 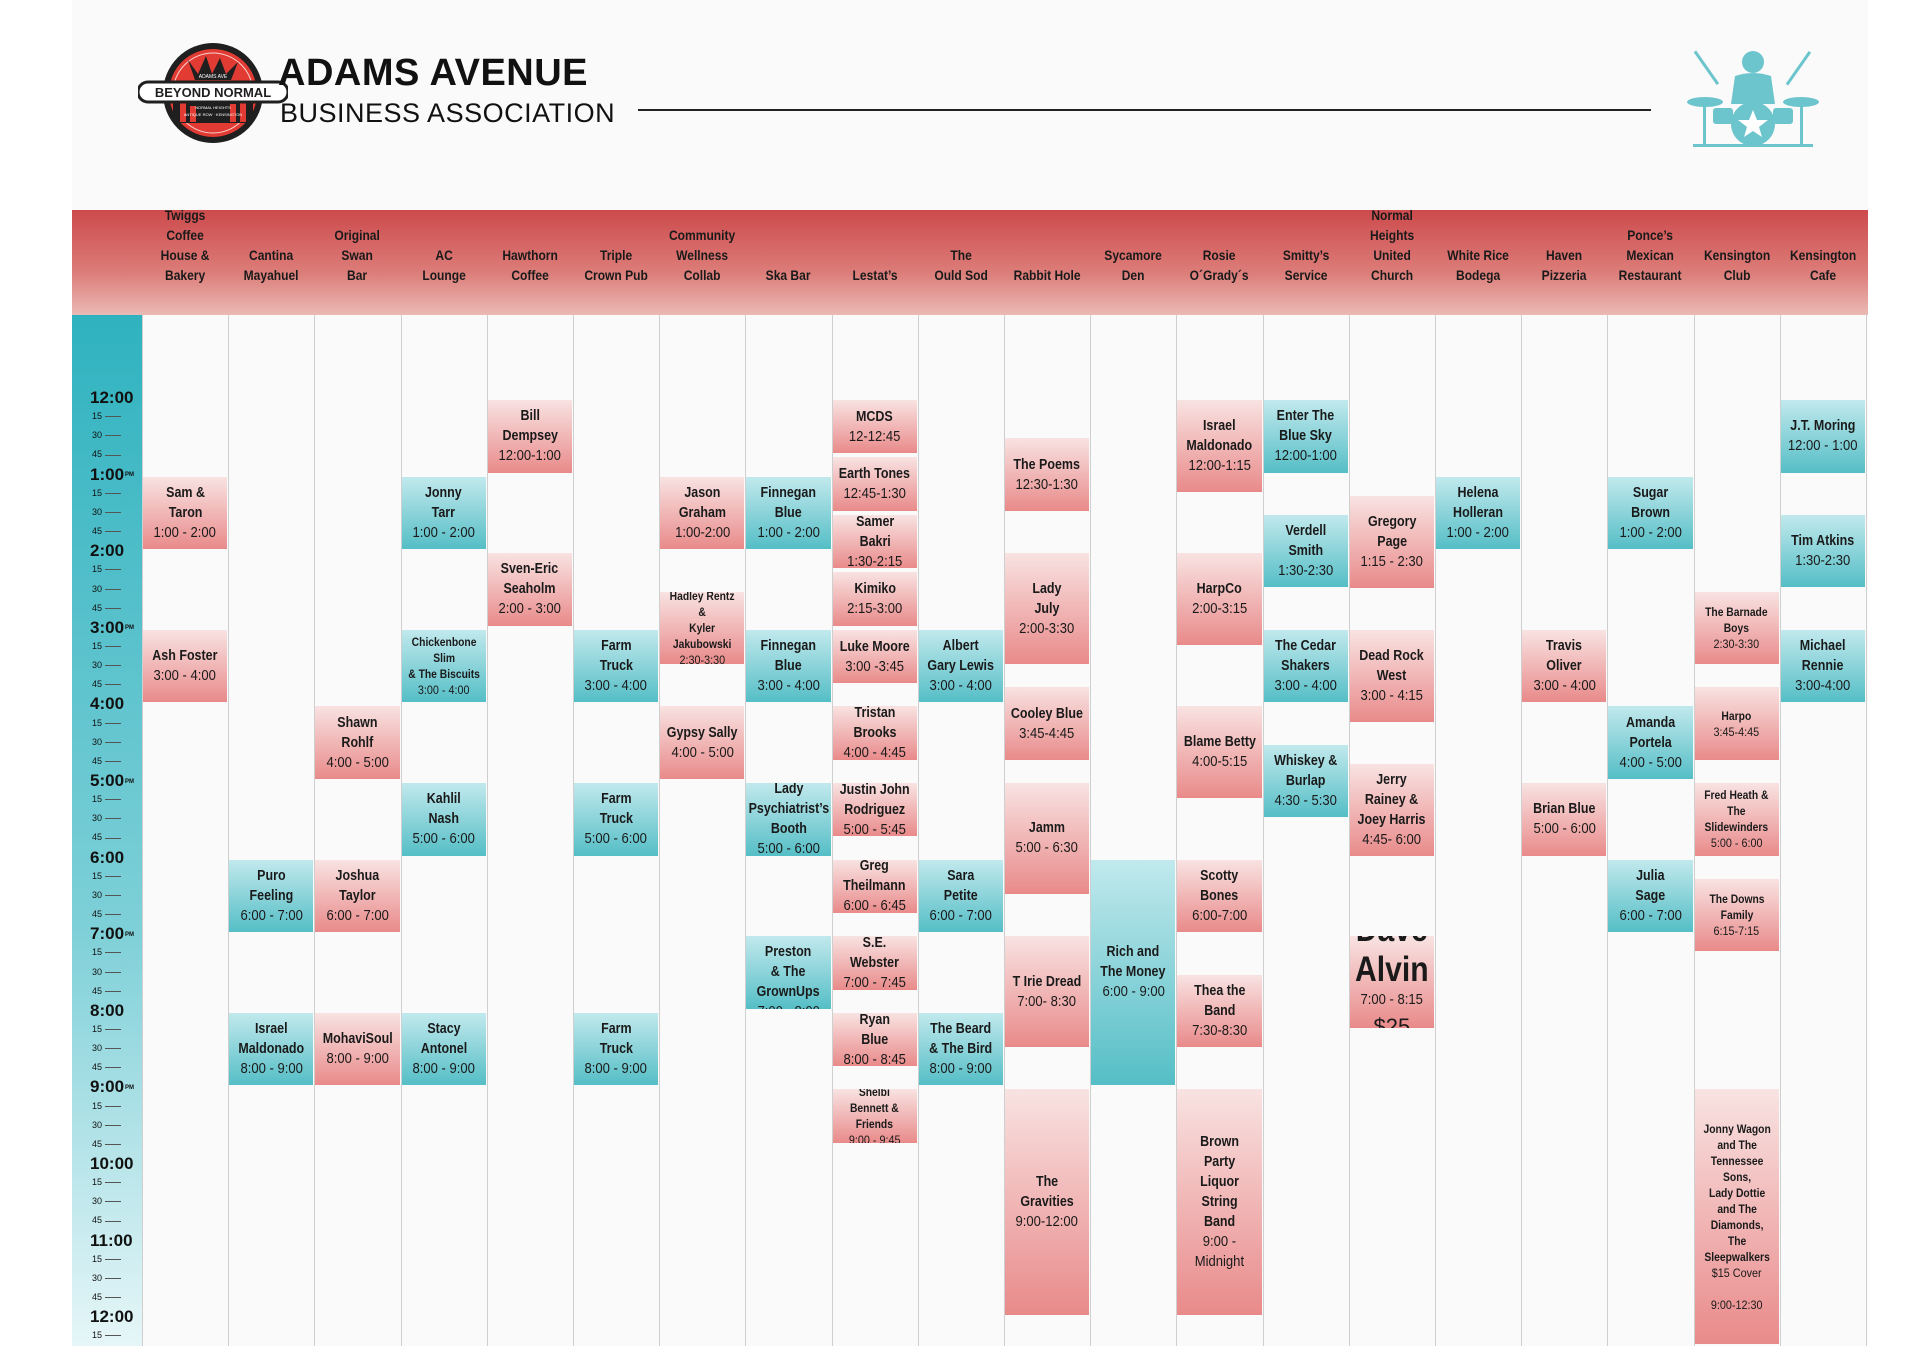 What do you see at coordinates (616, 666) in the screenshot?
I see `event-farm-truck: Farm Truck 3:00 - 4:00` at bounding box center [616, 666].